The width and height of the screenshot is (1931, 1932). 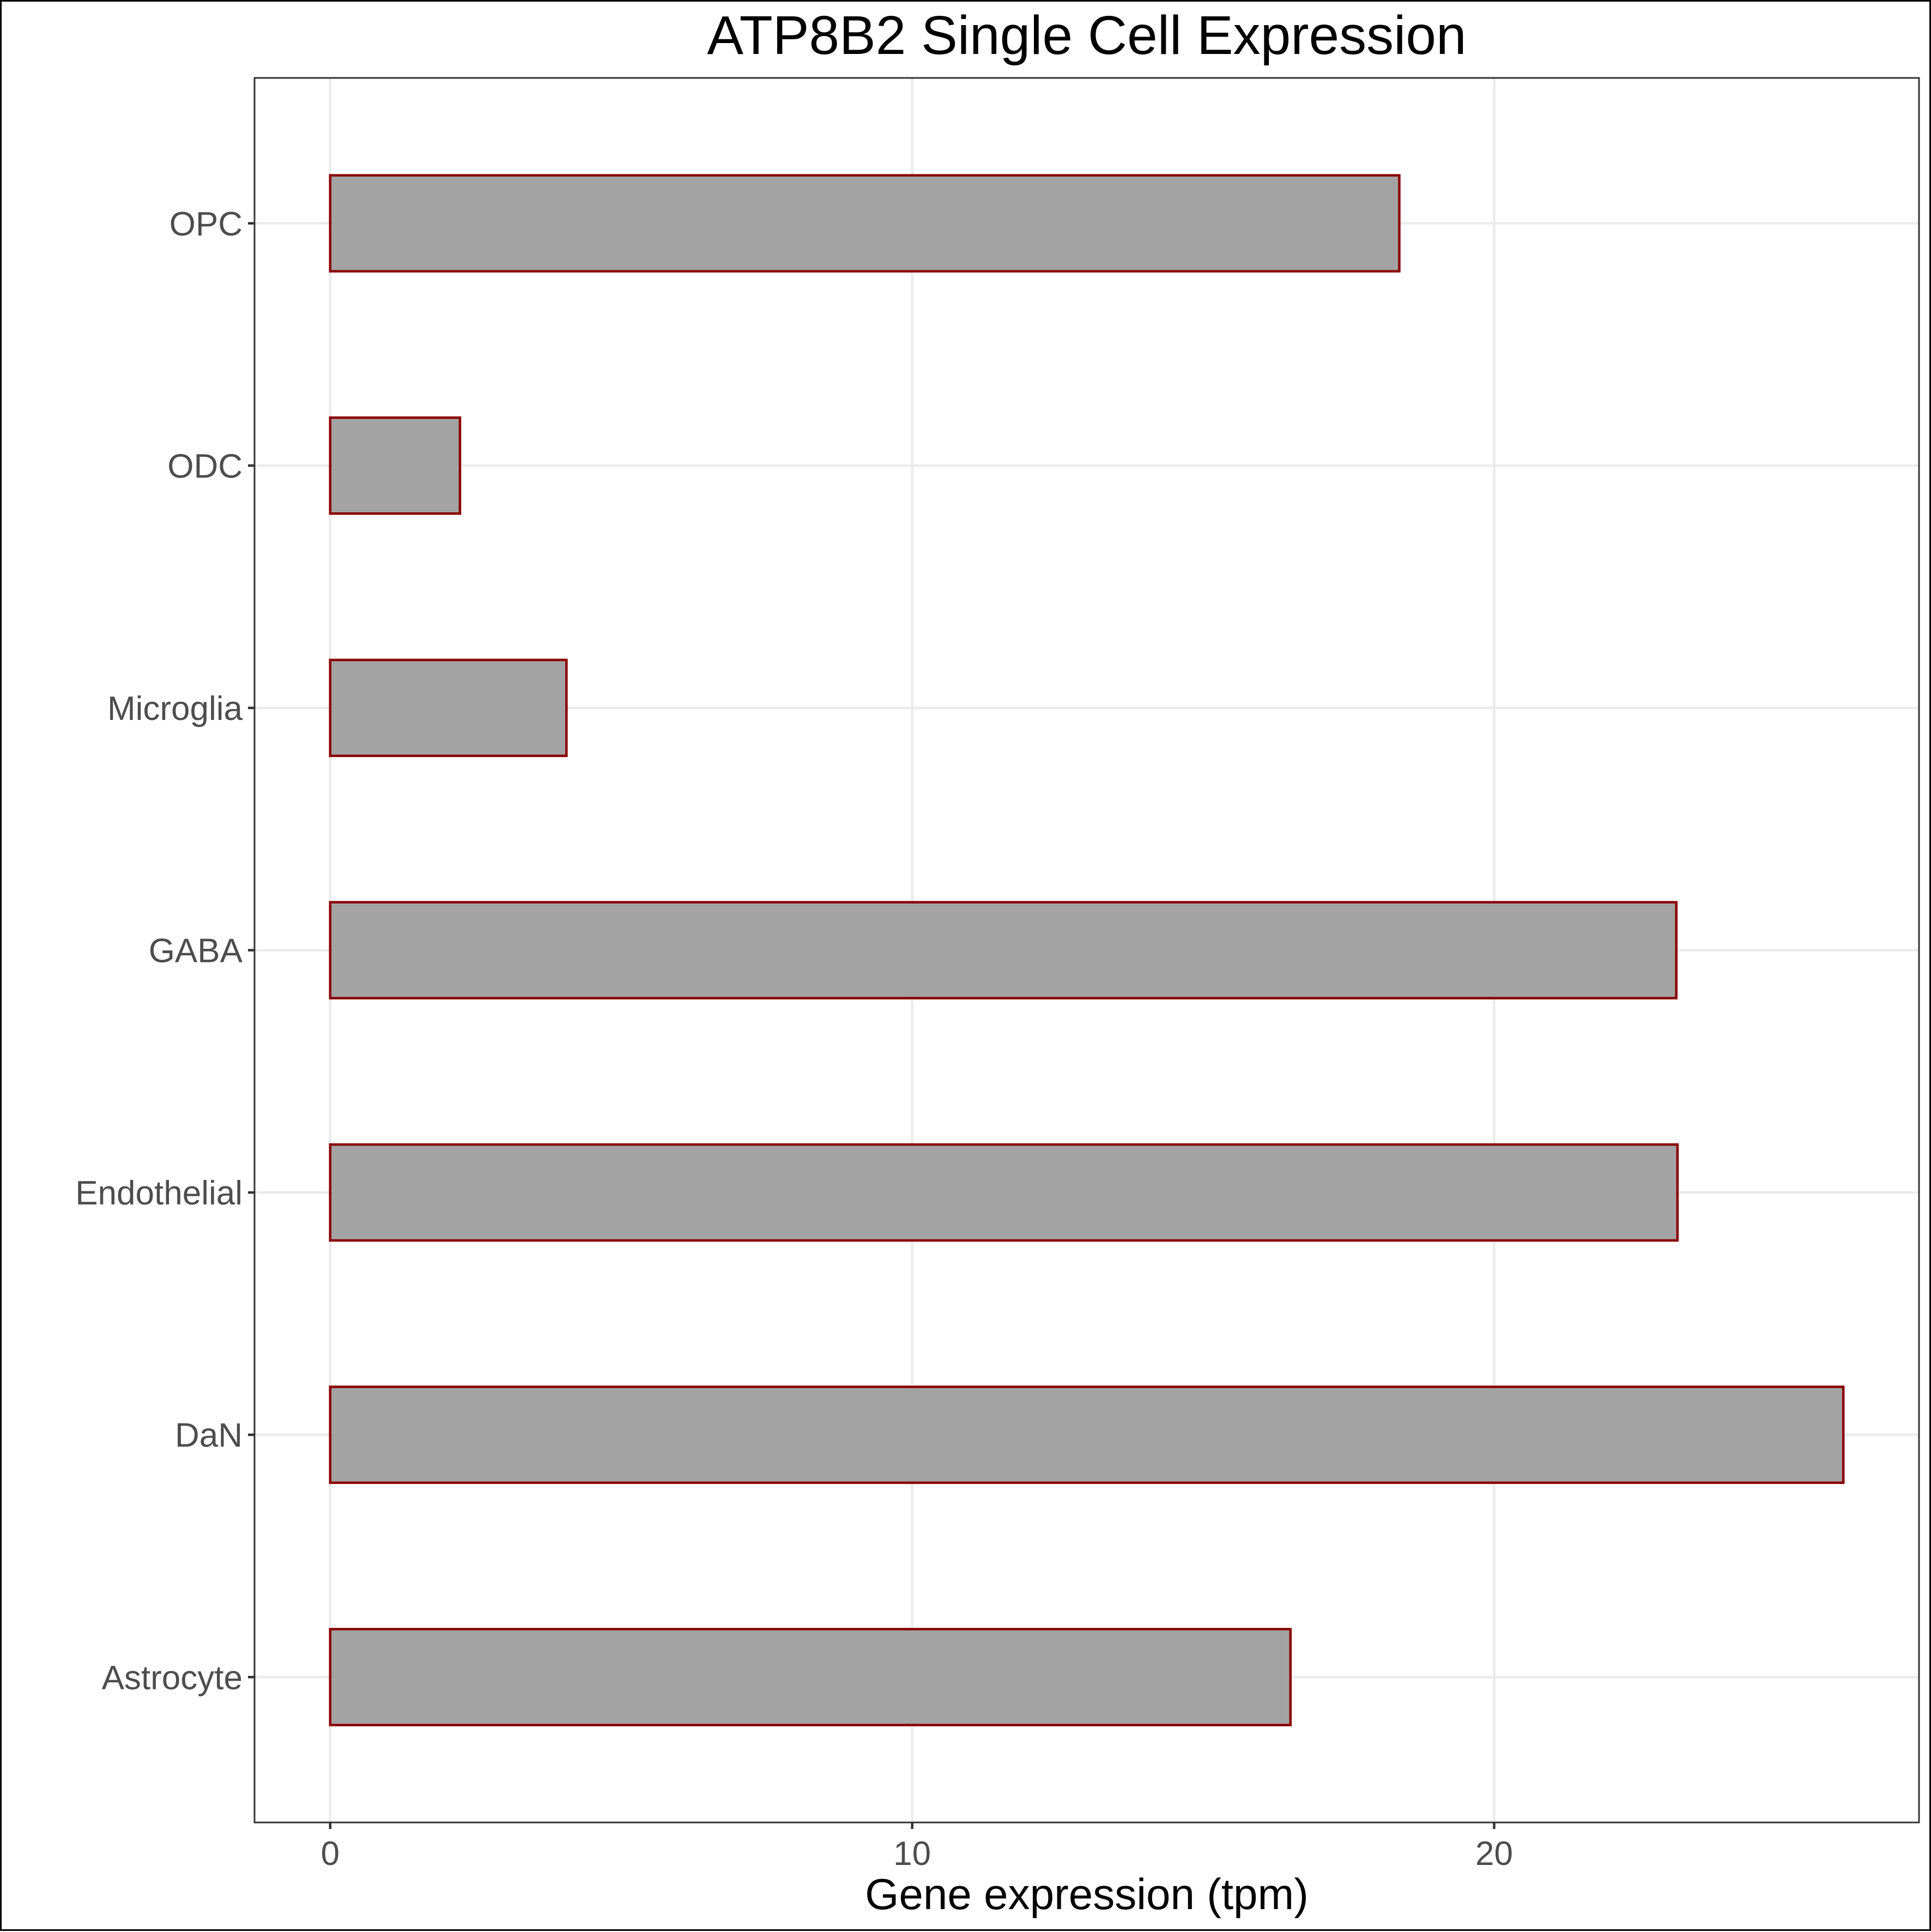 I want to click on bar-endothelial, so click(x=1004, y=1192).